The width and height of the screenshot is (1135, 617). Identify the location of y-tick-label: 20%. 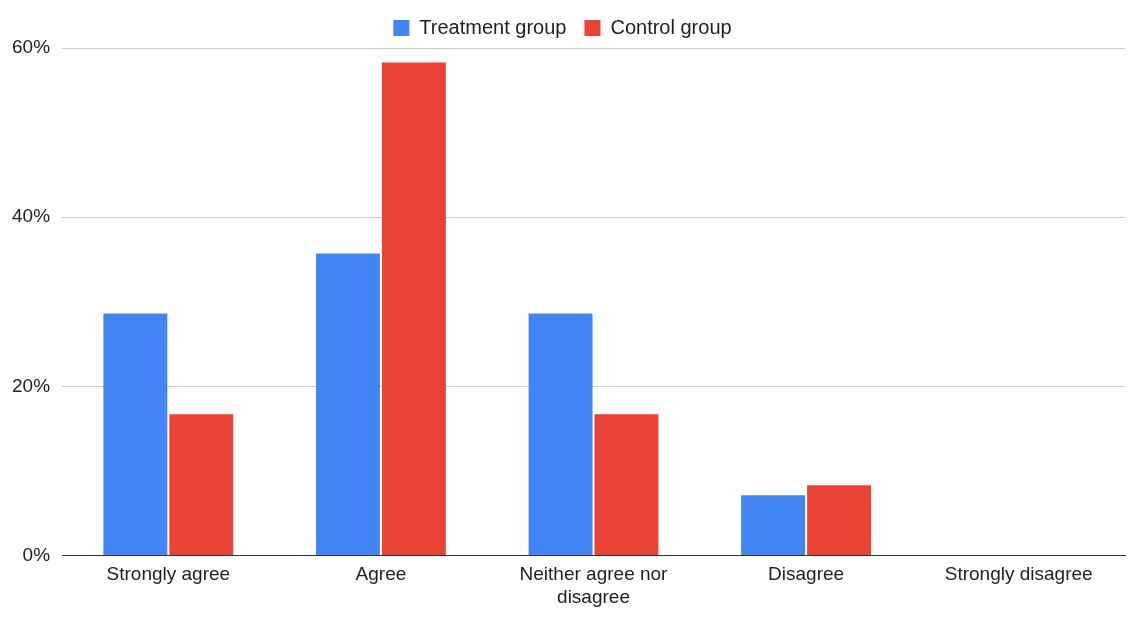
(31, 385).